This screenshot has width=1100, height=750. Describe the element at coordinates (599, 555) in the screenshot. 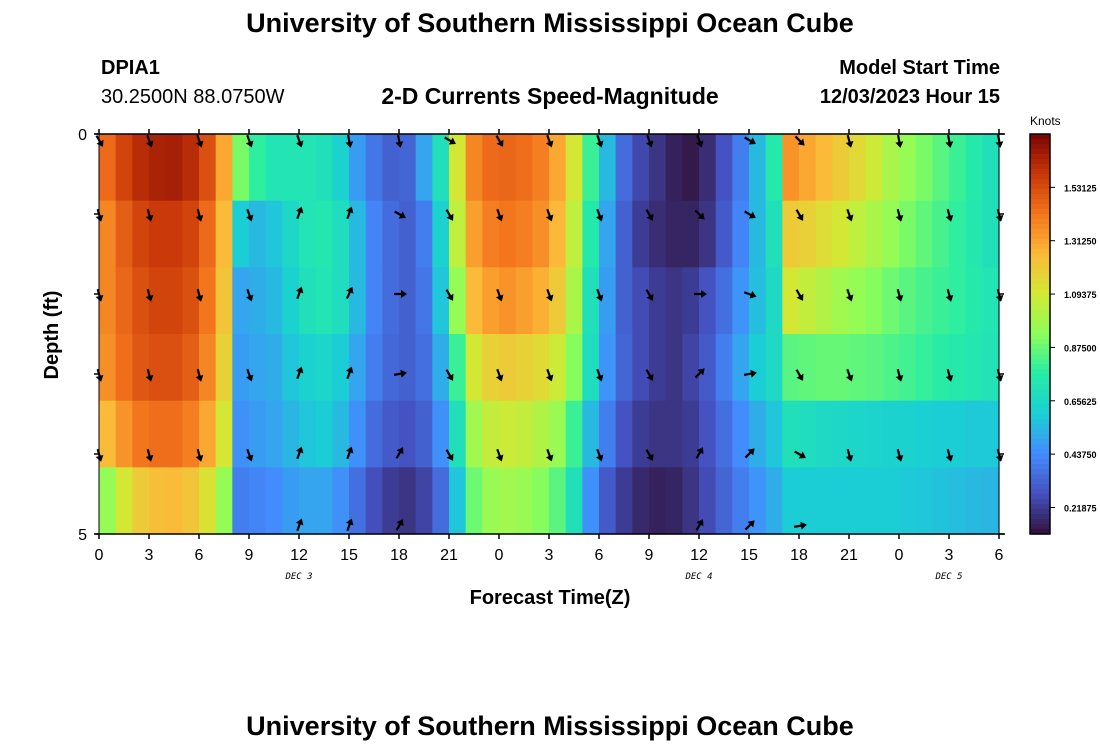

I see `x-tick-label: 6` at that location.